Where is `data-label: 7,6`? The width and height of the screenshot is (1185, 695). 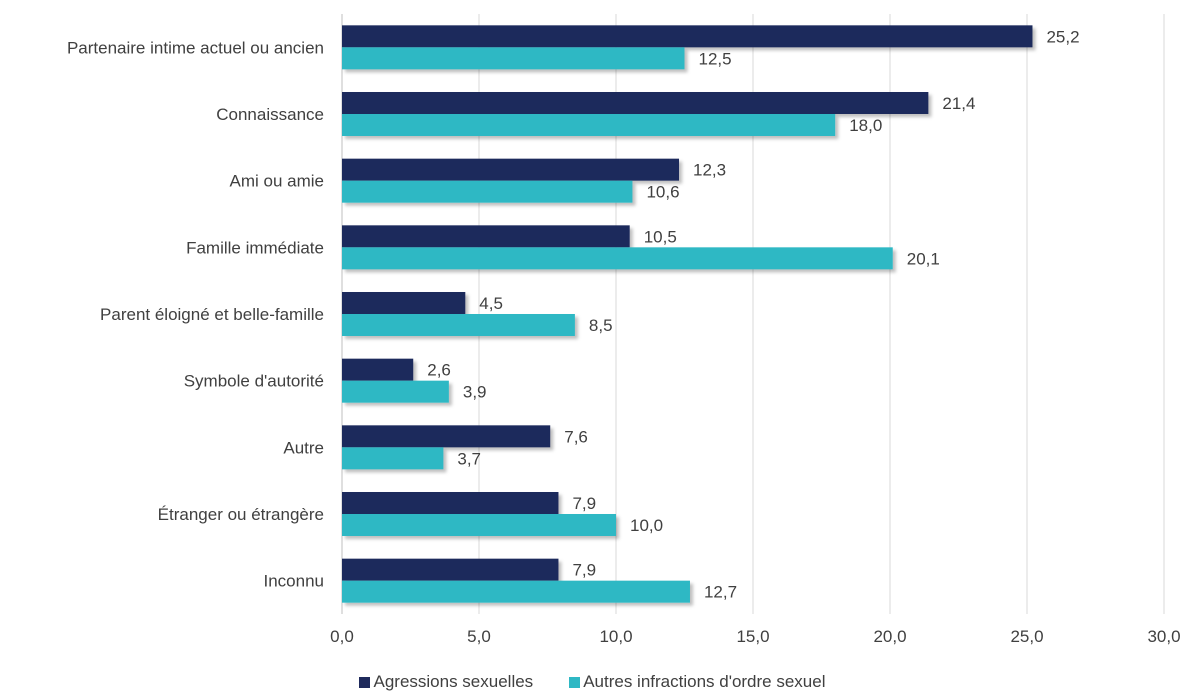
data-label: 7,6 is located at coordinates (576, 436).